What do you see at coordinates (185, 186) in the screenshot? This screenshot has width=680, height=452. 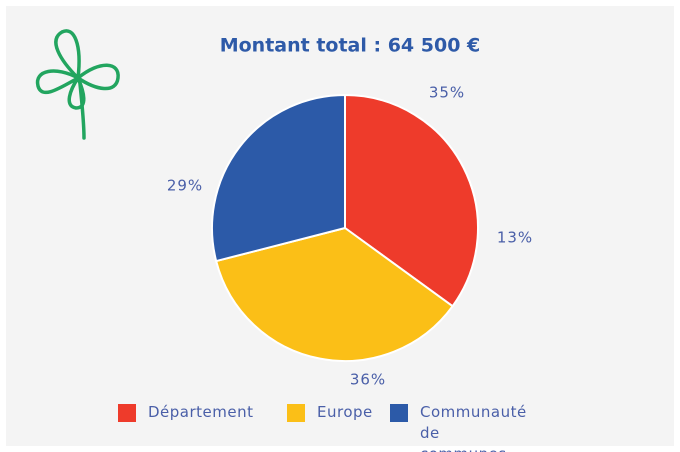 I see `data-label: 29%` at bounding box center [185, 186].